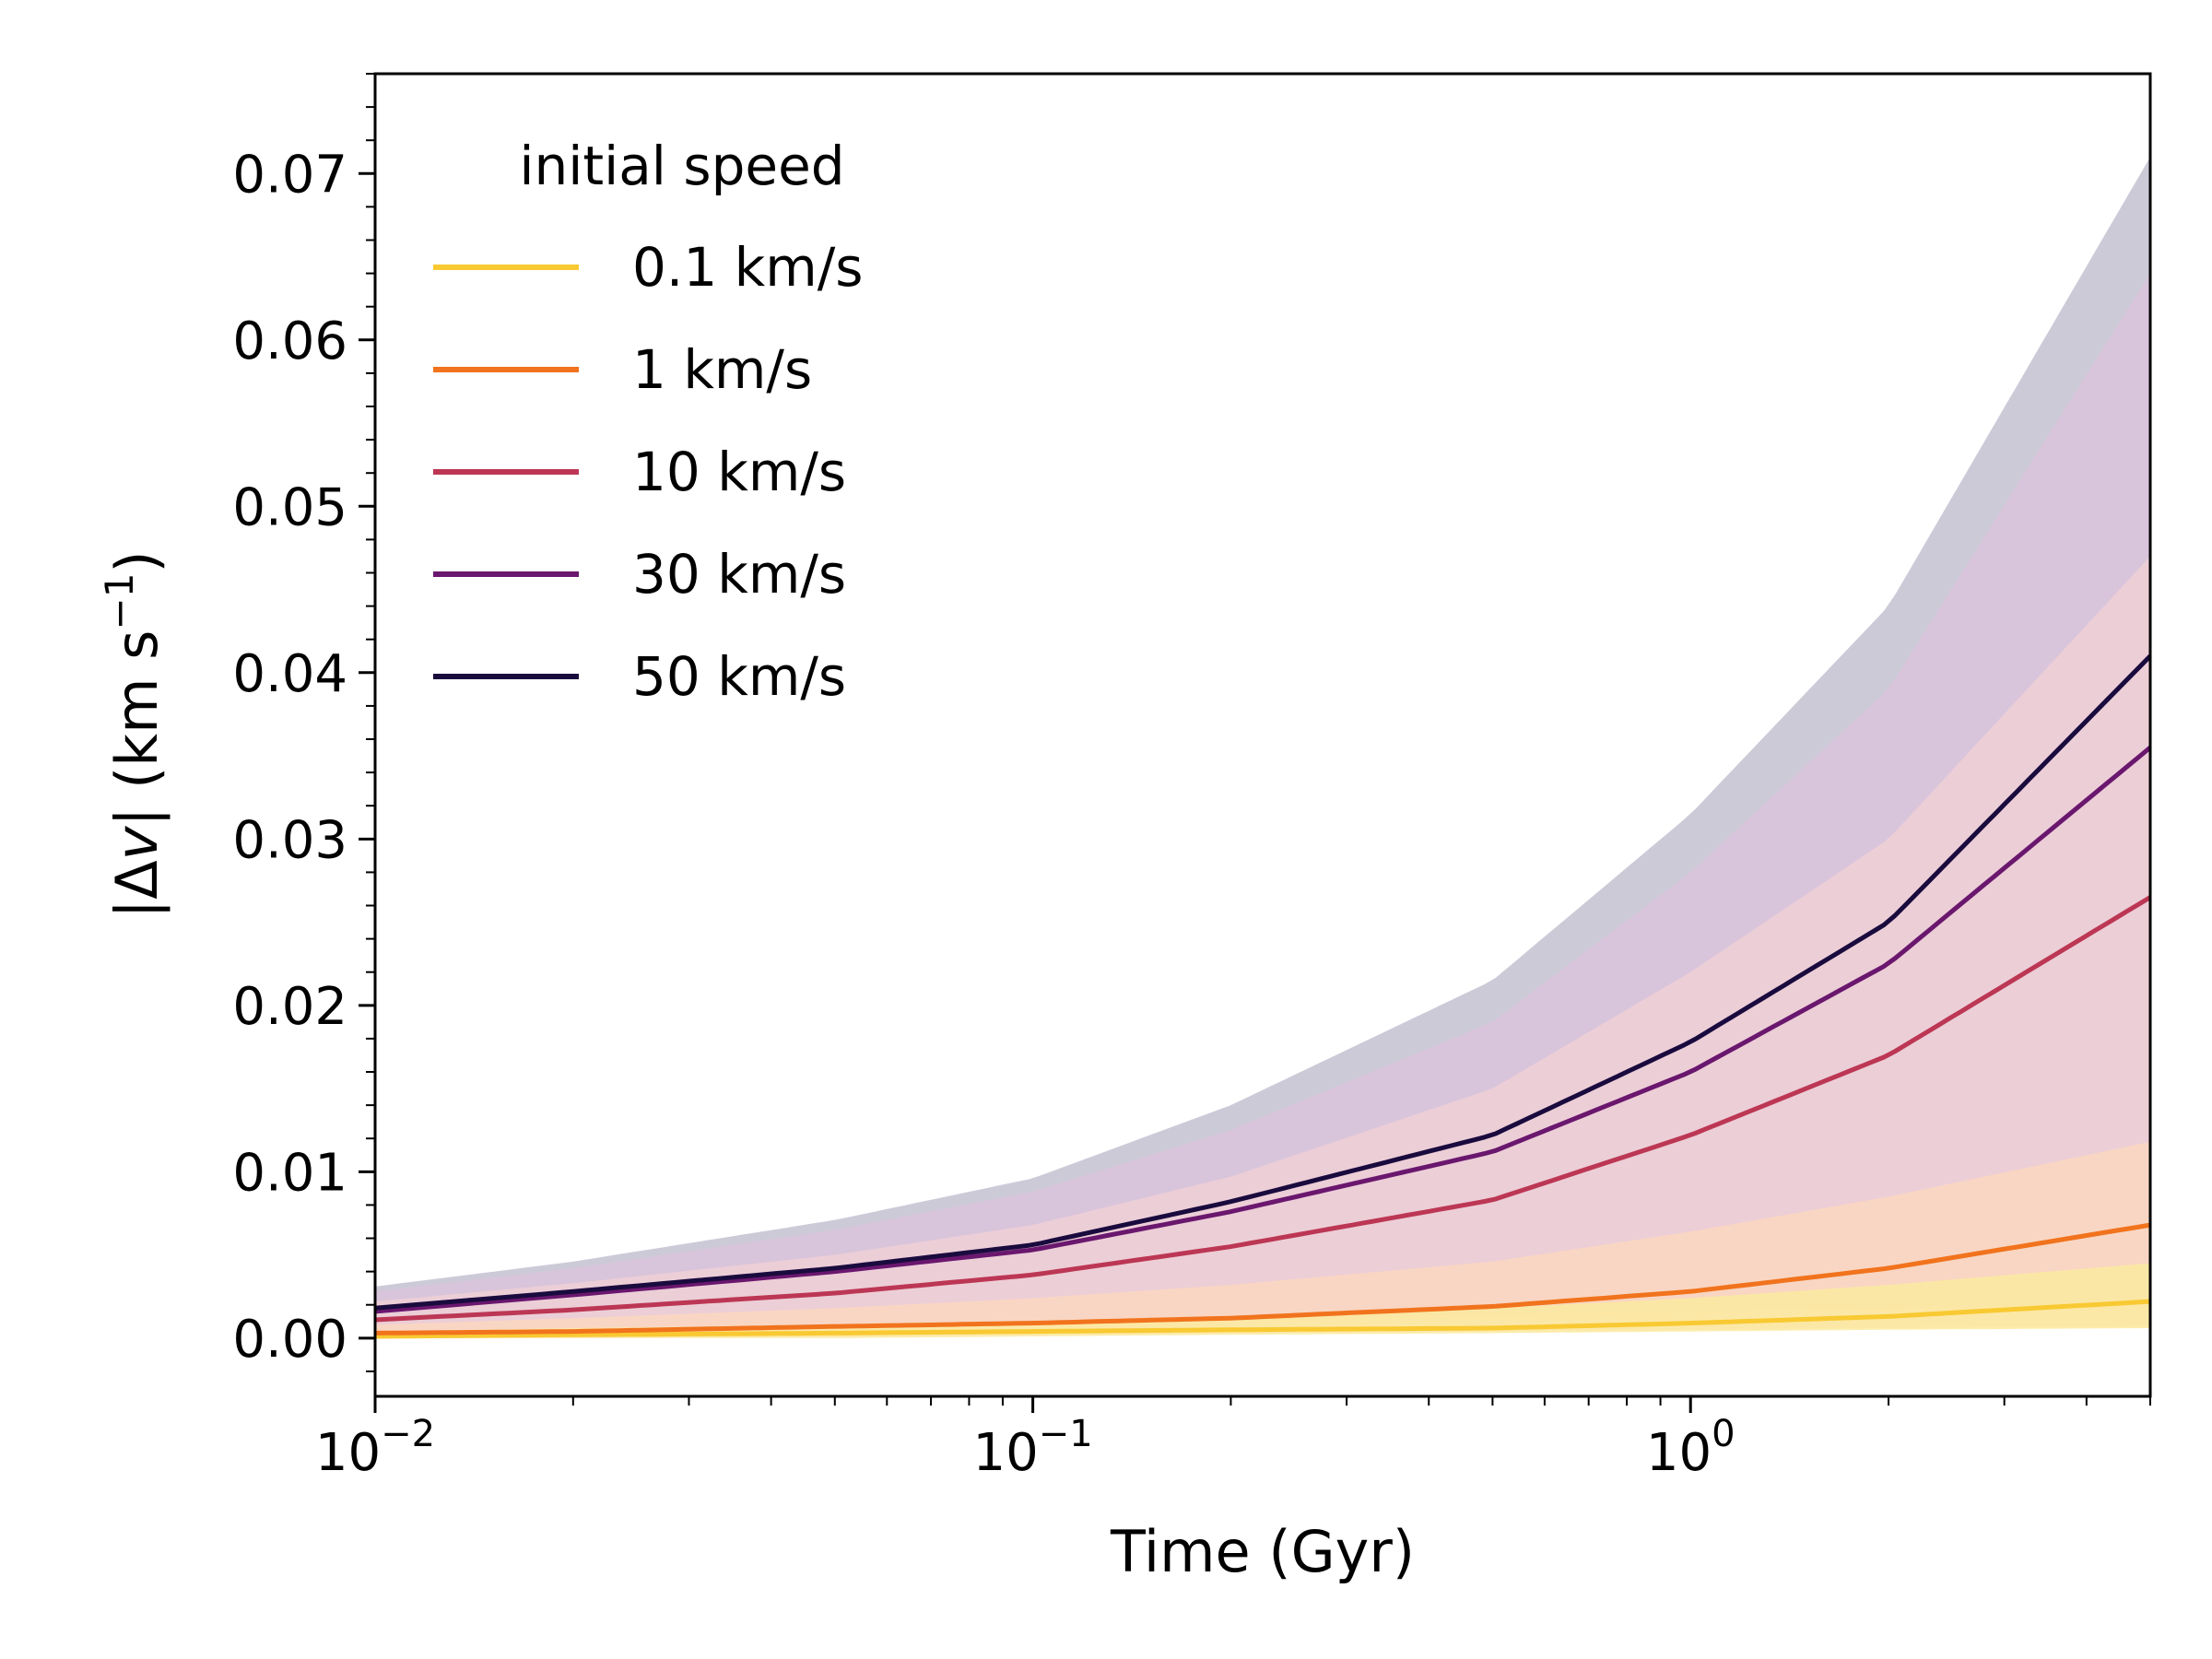 The width and height of the screenshot is (2212, 1659). What do you see at coordinates (1690, 1448) in the screenshot?
I see `x-tick-label: 10⁰` at bounding box center [1690, 1448].